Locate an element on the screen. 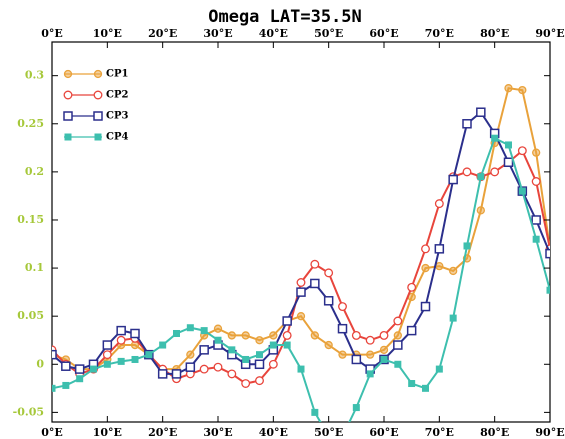 The image size is (565, 439). legend-label: CP3 is located at coordinates (117, 116).